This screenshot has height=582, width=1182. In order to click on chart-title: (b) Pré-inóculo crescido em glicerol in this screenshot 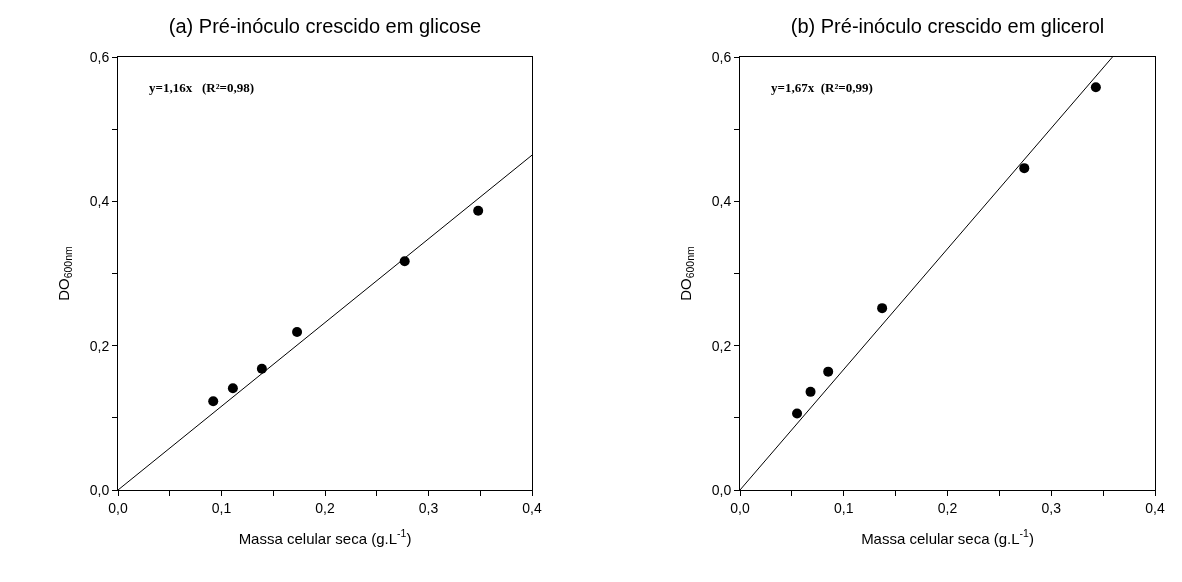, I will do `click(947, 26)`.